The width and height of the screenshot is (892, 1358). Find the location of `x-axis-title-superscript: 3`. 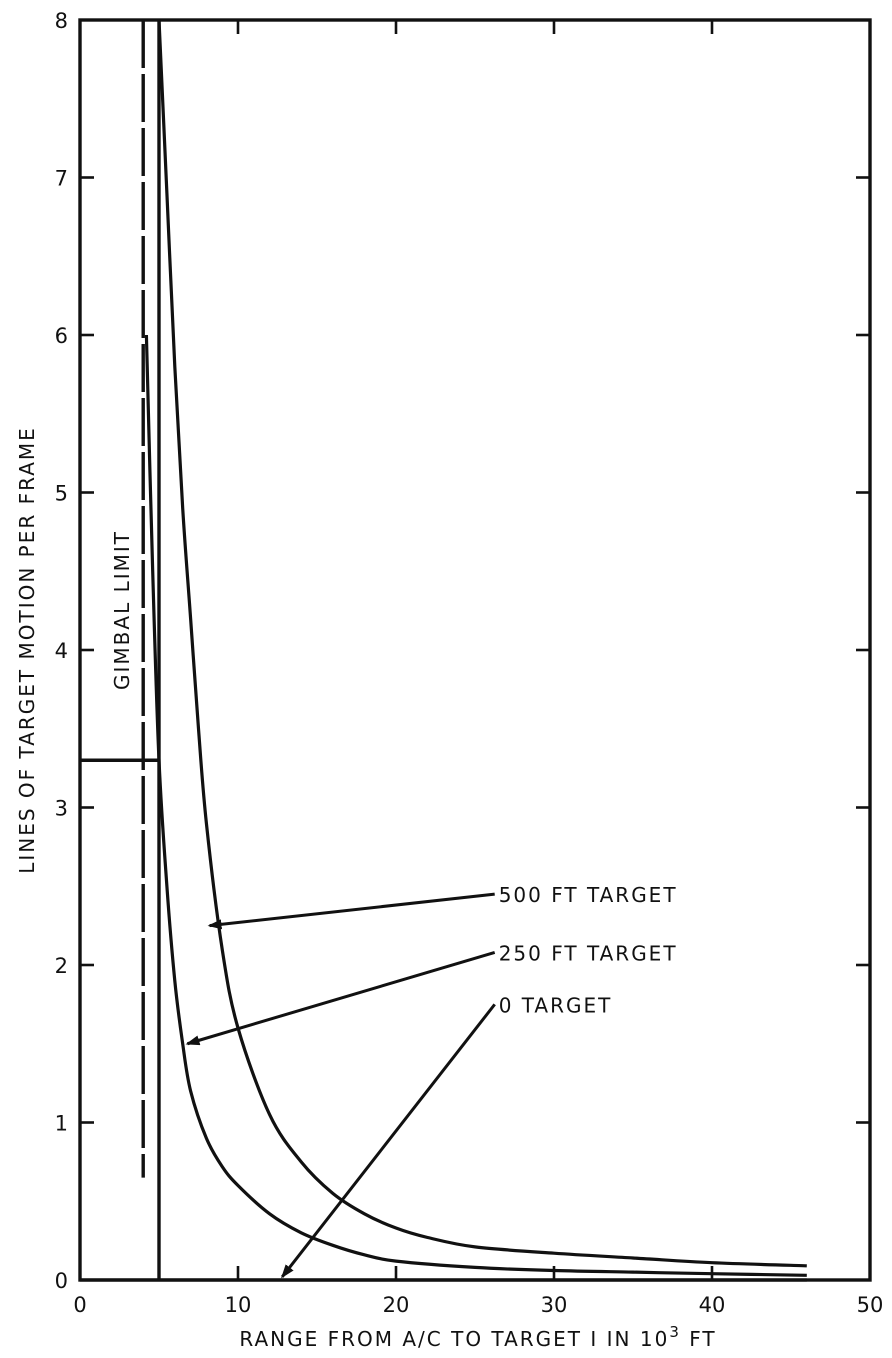

x-axis-title-superscript: 3 is located at coordinates (675, 1332).